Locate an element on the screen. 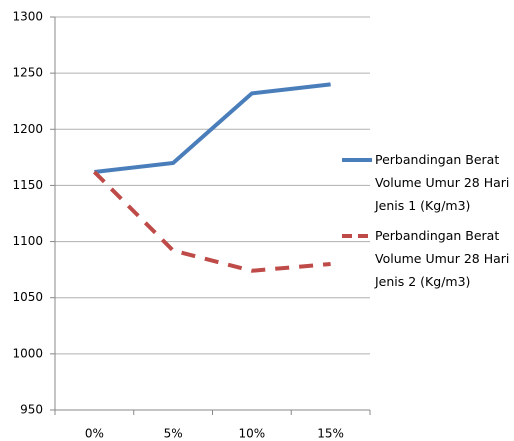  x-tick-label: 15% is located at coordinates (330, 434).